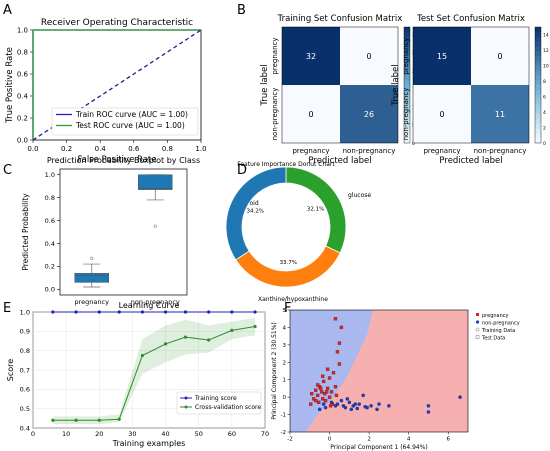 The height and width of the screenshot is (451, 550). I want to click on learning-x-tick-label: 30, so click(132, 434).